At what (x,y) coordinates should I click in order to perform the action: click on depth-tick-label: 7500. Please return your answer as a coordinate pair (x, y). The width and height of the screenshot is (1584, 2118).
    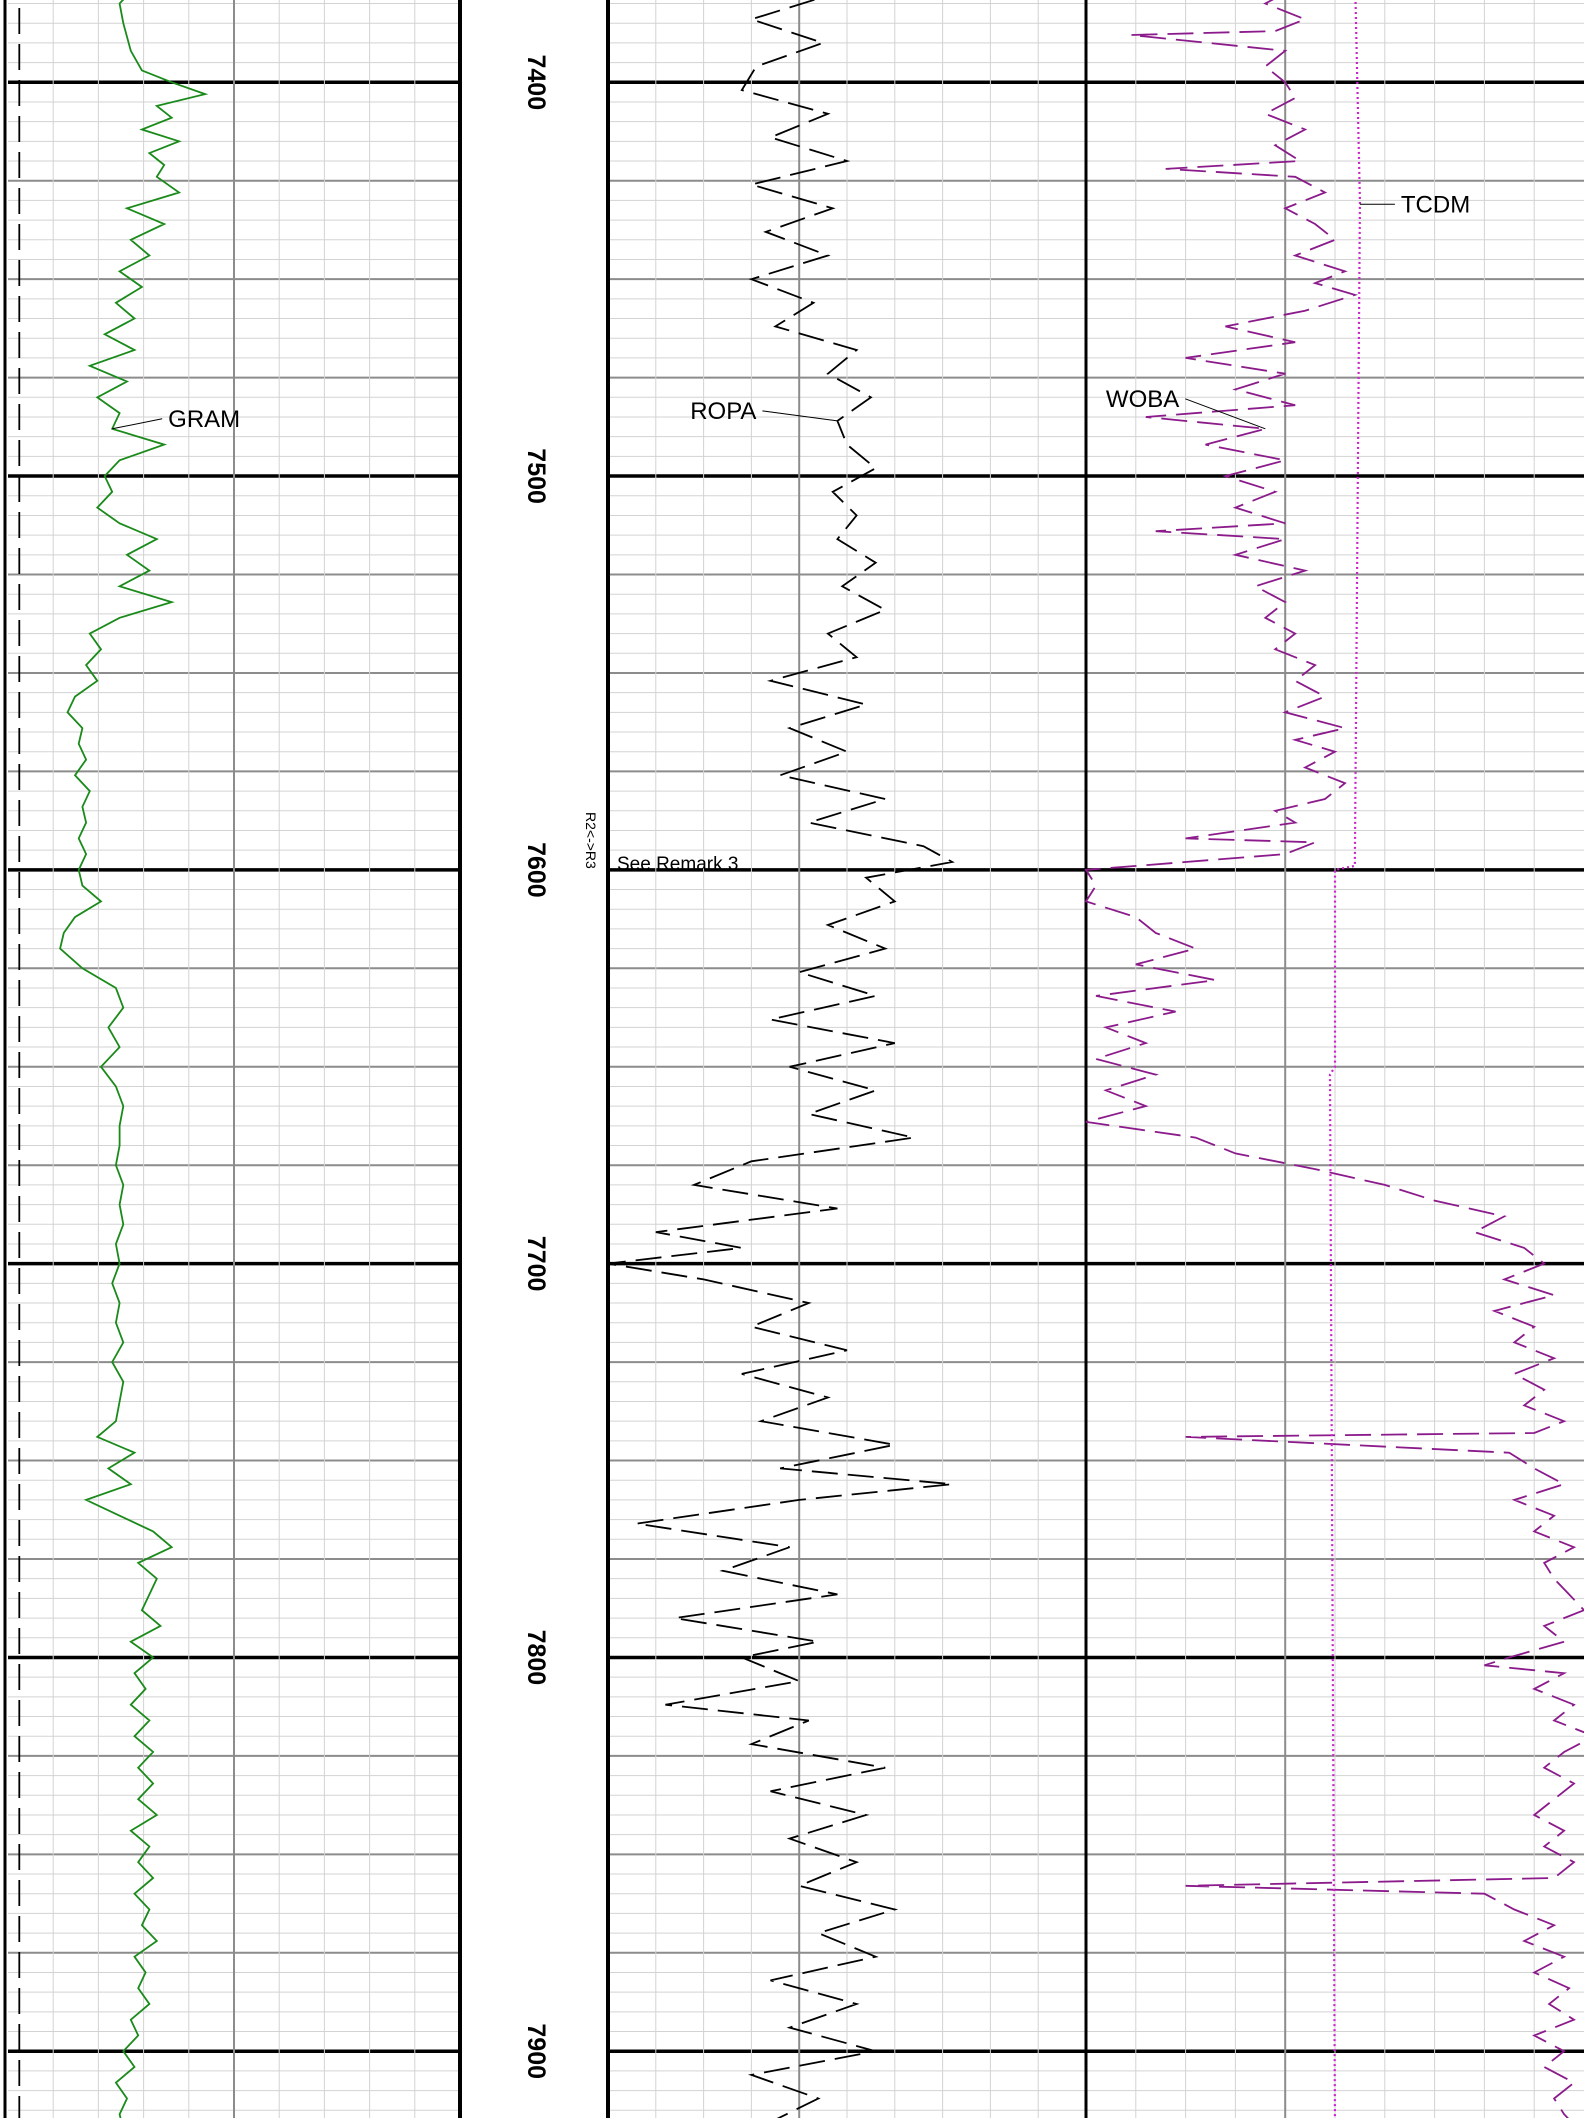
    Looking at the image, I should click on (536, 476).